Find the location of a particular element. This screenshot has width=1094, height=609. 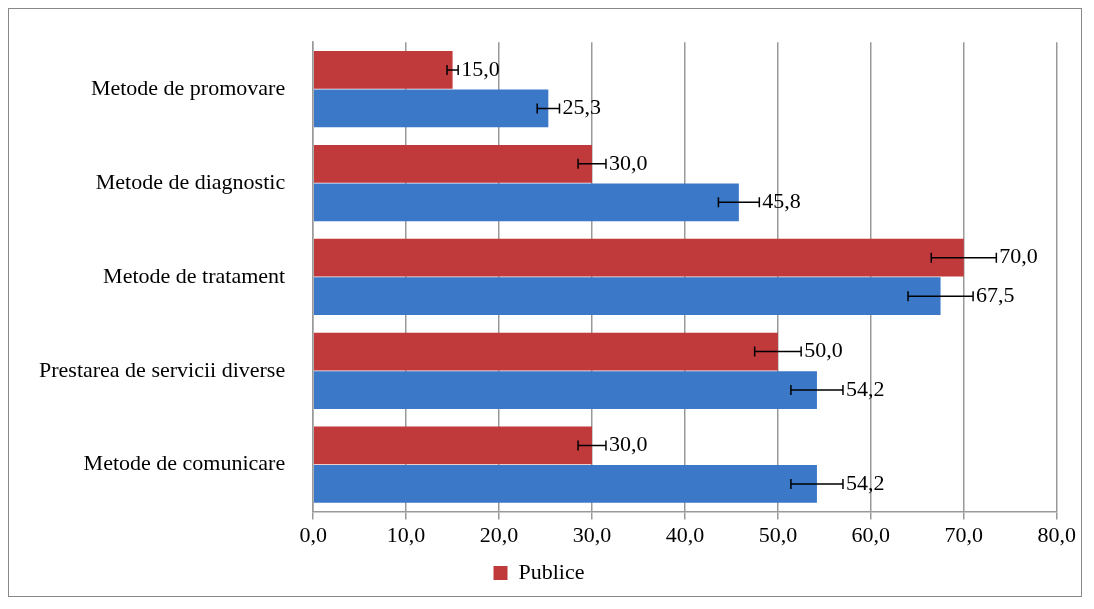

y-tick-label: Metode de comunicare is located at coordinates (184, 463).